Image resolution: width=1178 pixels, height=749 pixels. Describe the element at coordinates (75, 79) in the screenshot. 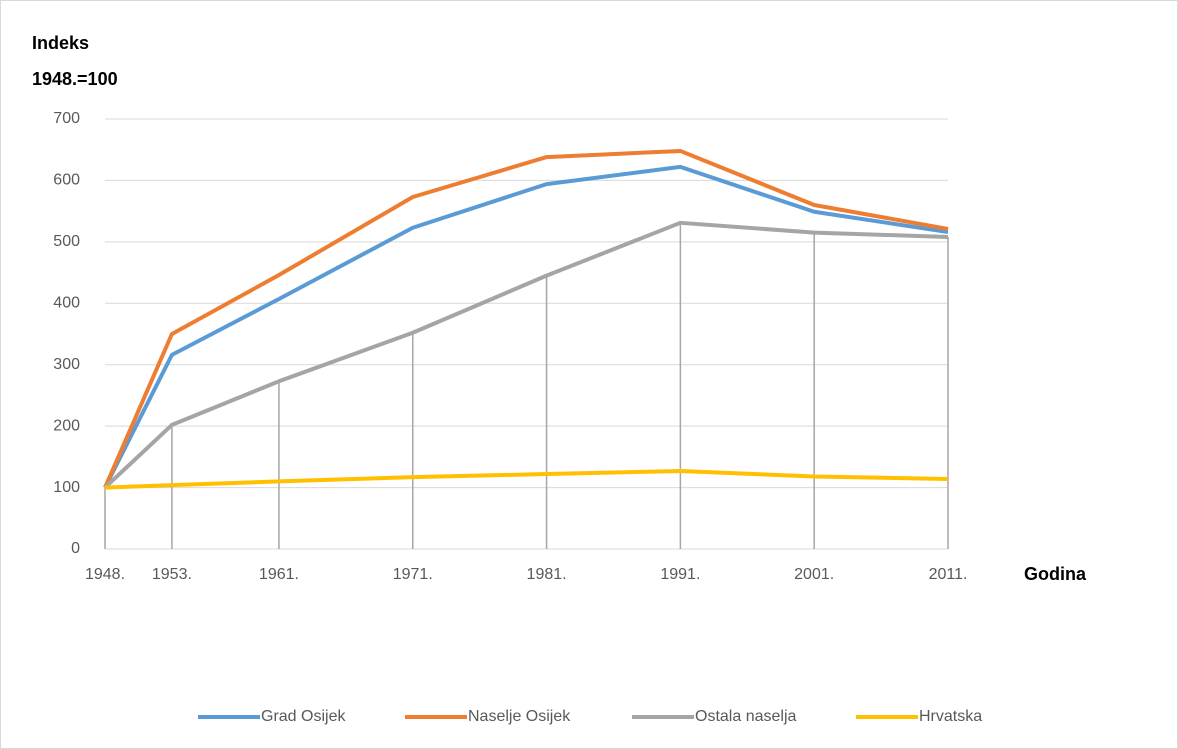

I see `y-axis-label: 1948.=100` at that location.